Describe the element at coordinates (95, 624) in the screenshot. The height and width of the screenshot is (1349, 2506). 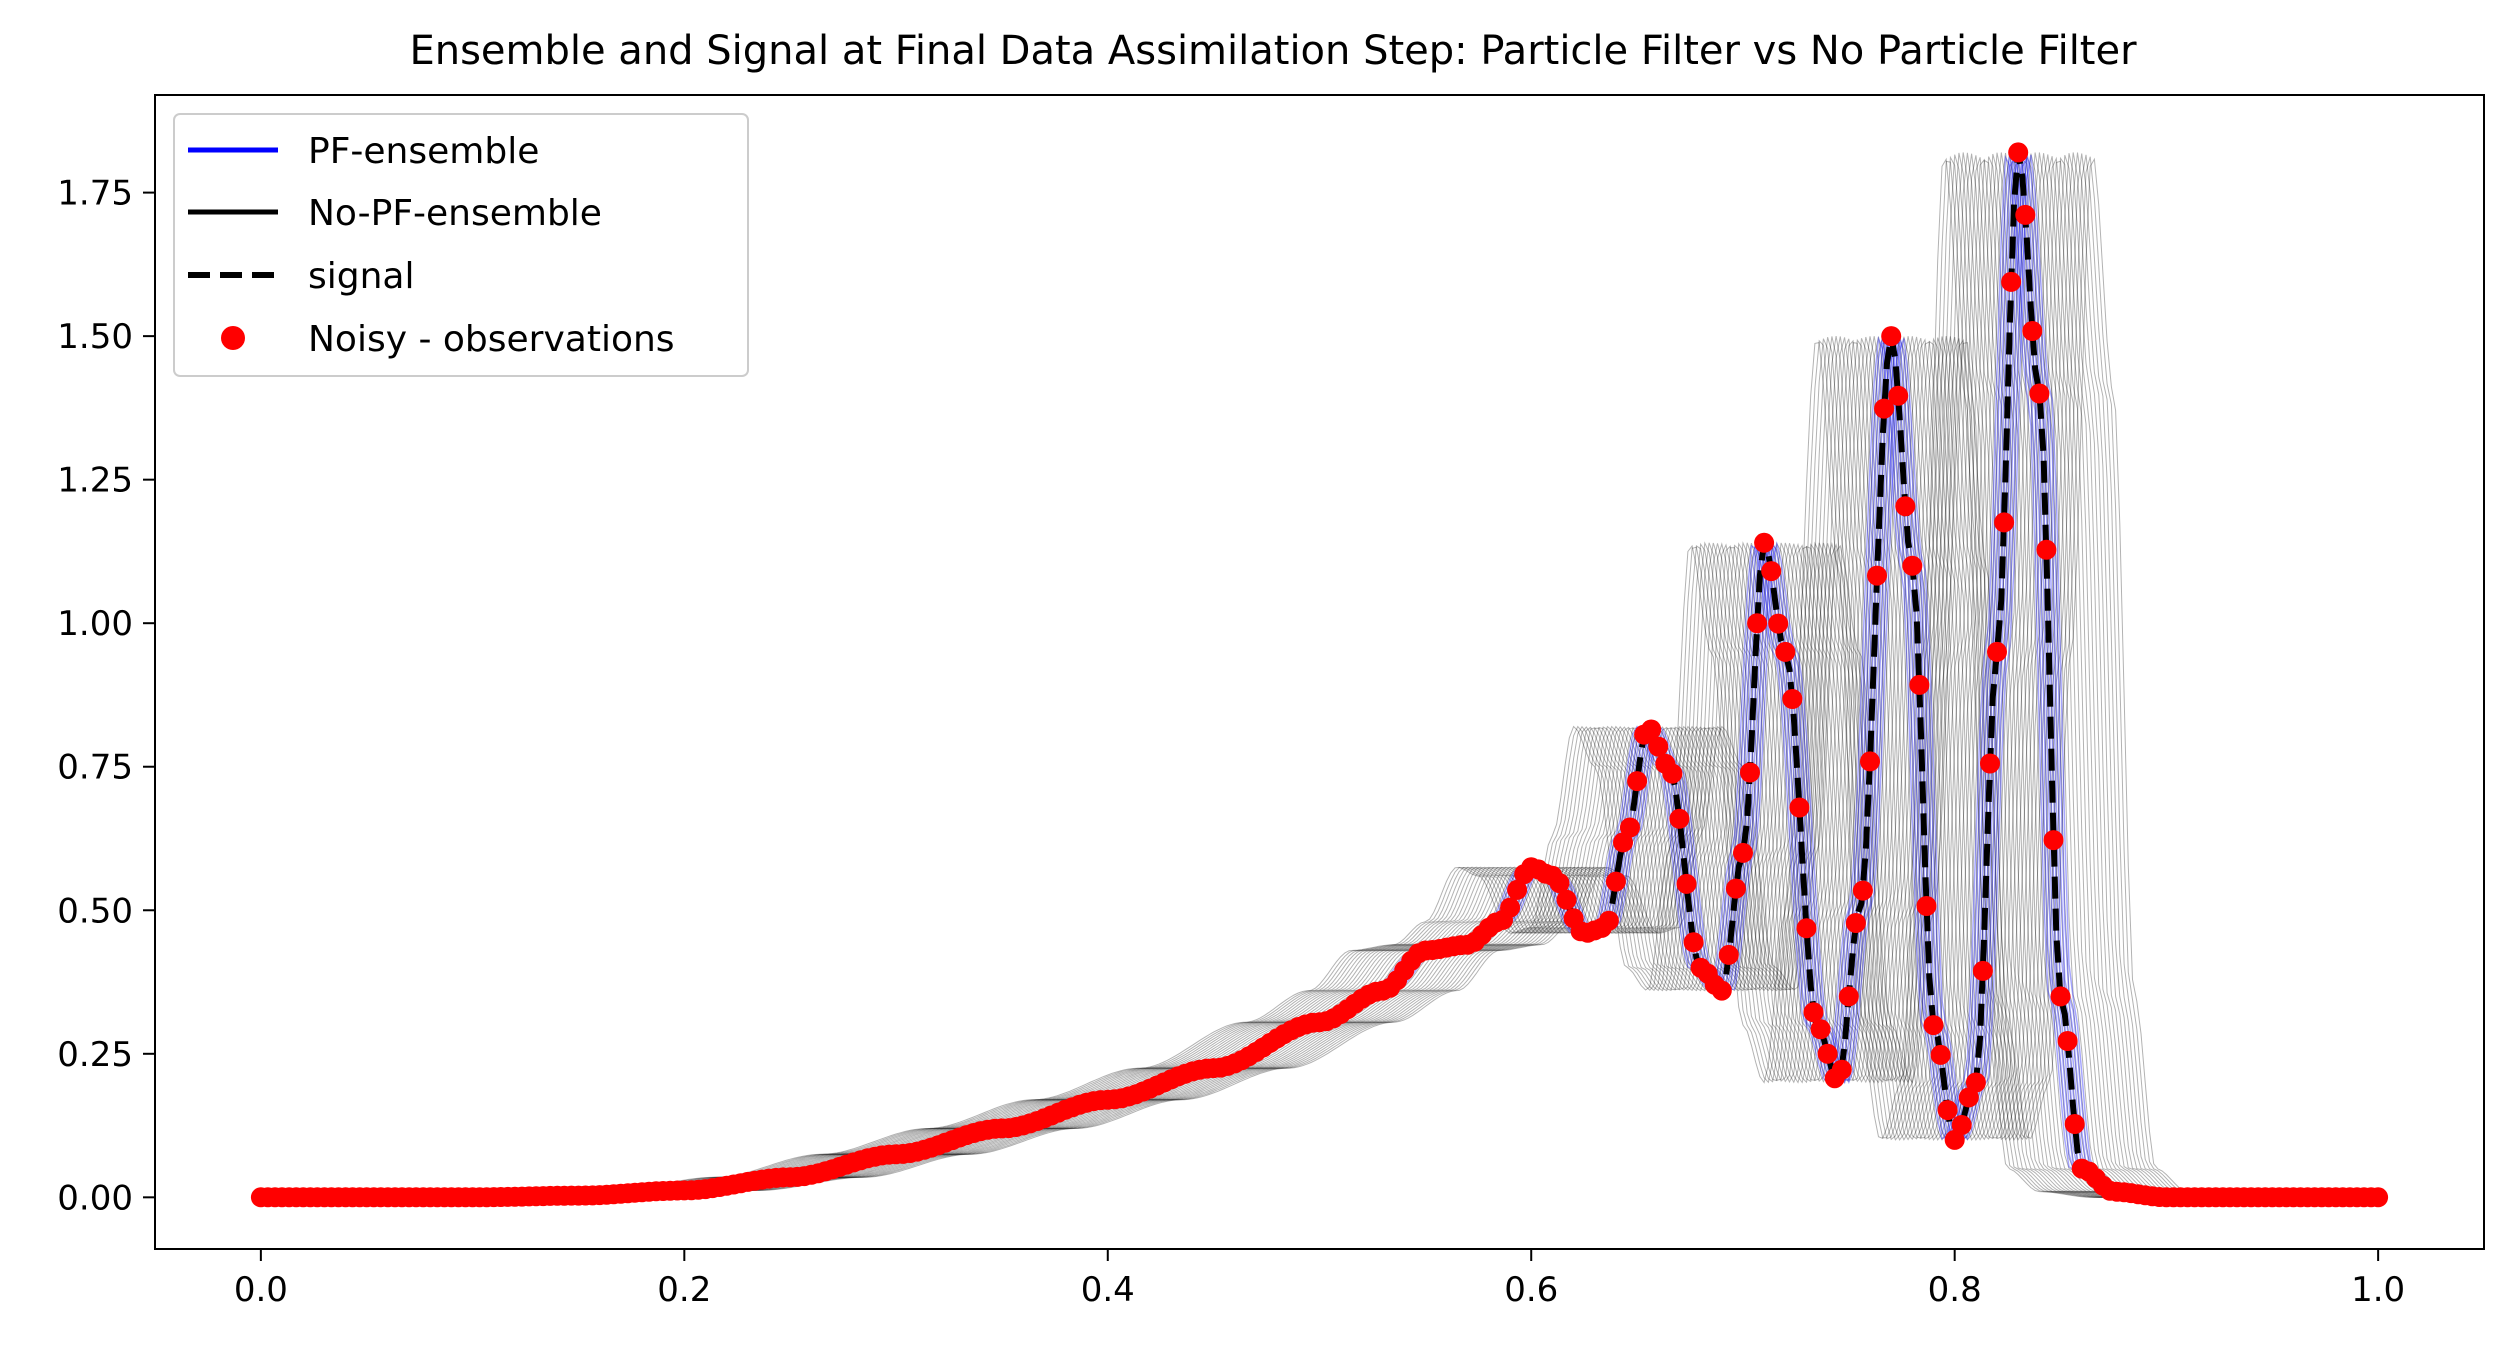
I see `y-tick-label: 1.00` at that location.